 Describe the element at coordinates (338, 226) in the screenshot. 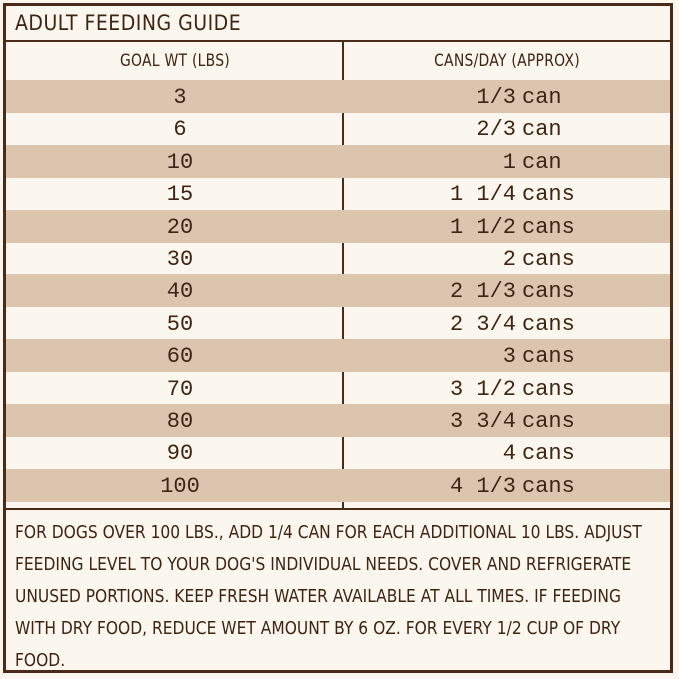

I see `table-row: 20 1 1/2 cans` at that location.